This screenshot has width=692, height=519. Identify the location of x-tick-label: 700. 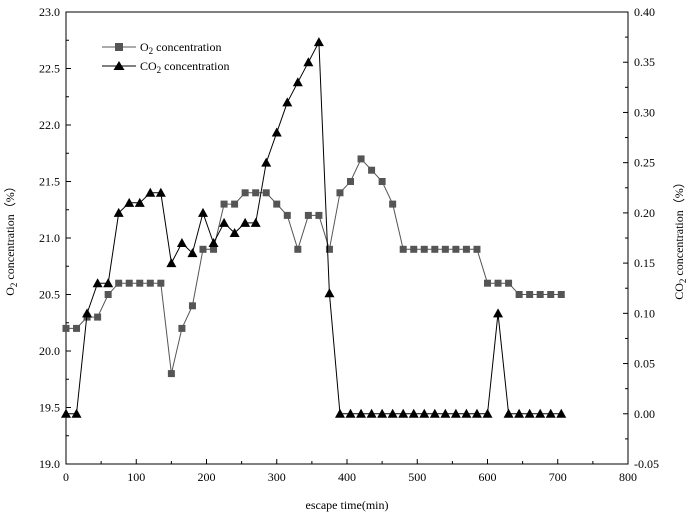
(558, 477).